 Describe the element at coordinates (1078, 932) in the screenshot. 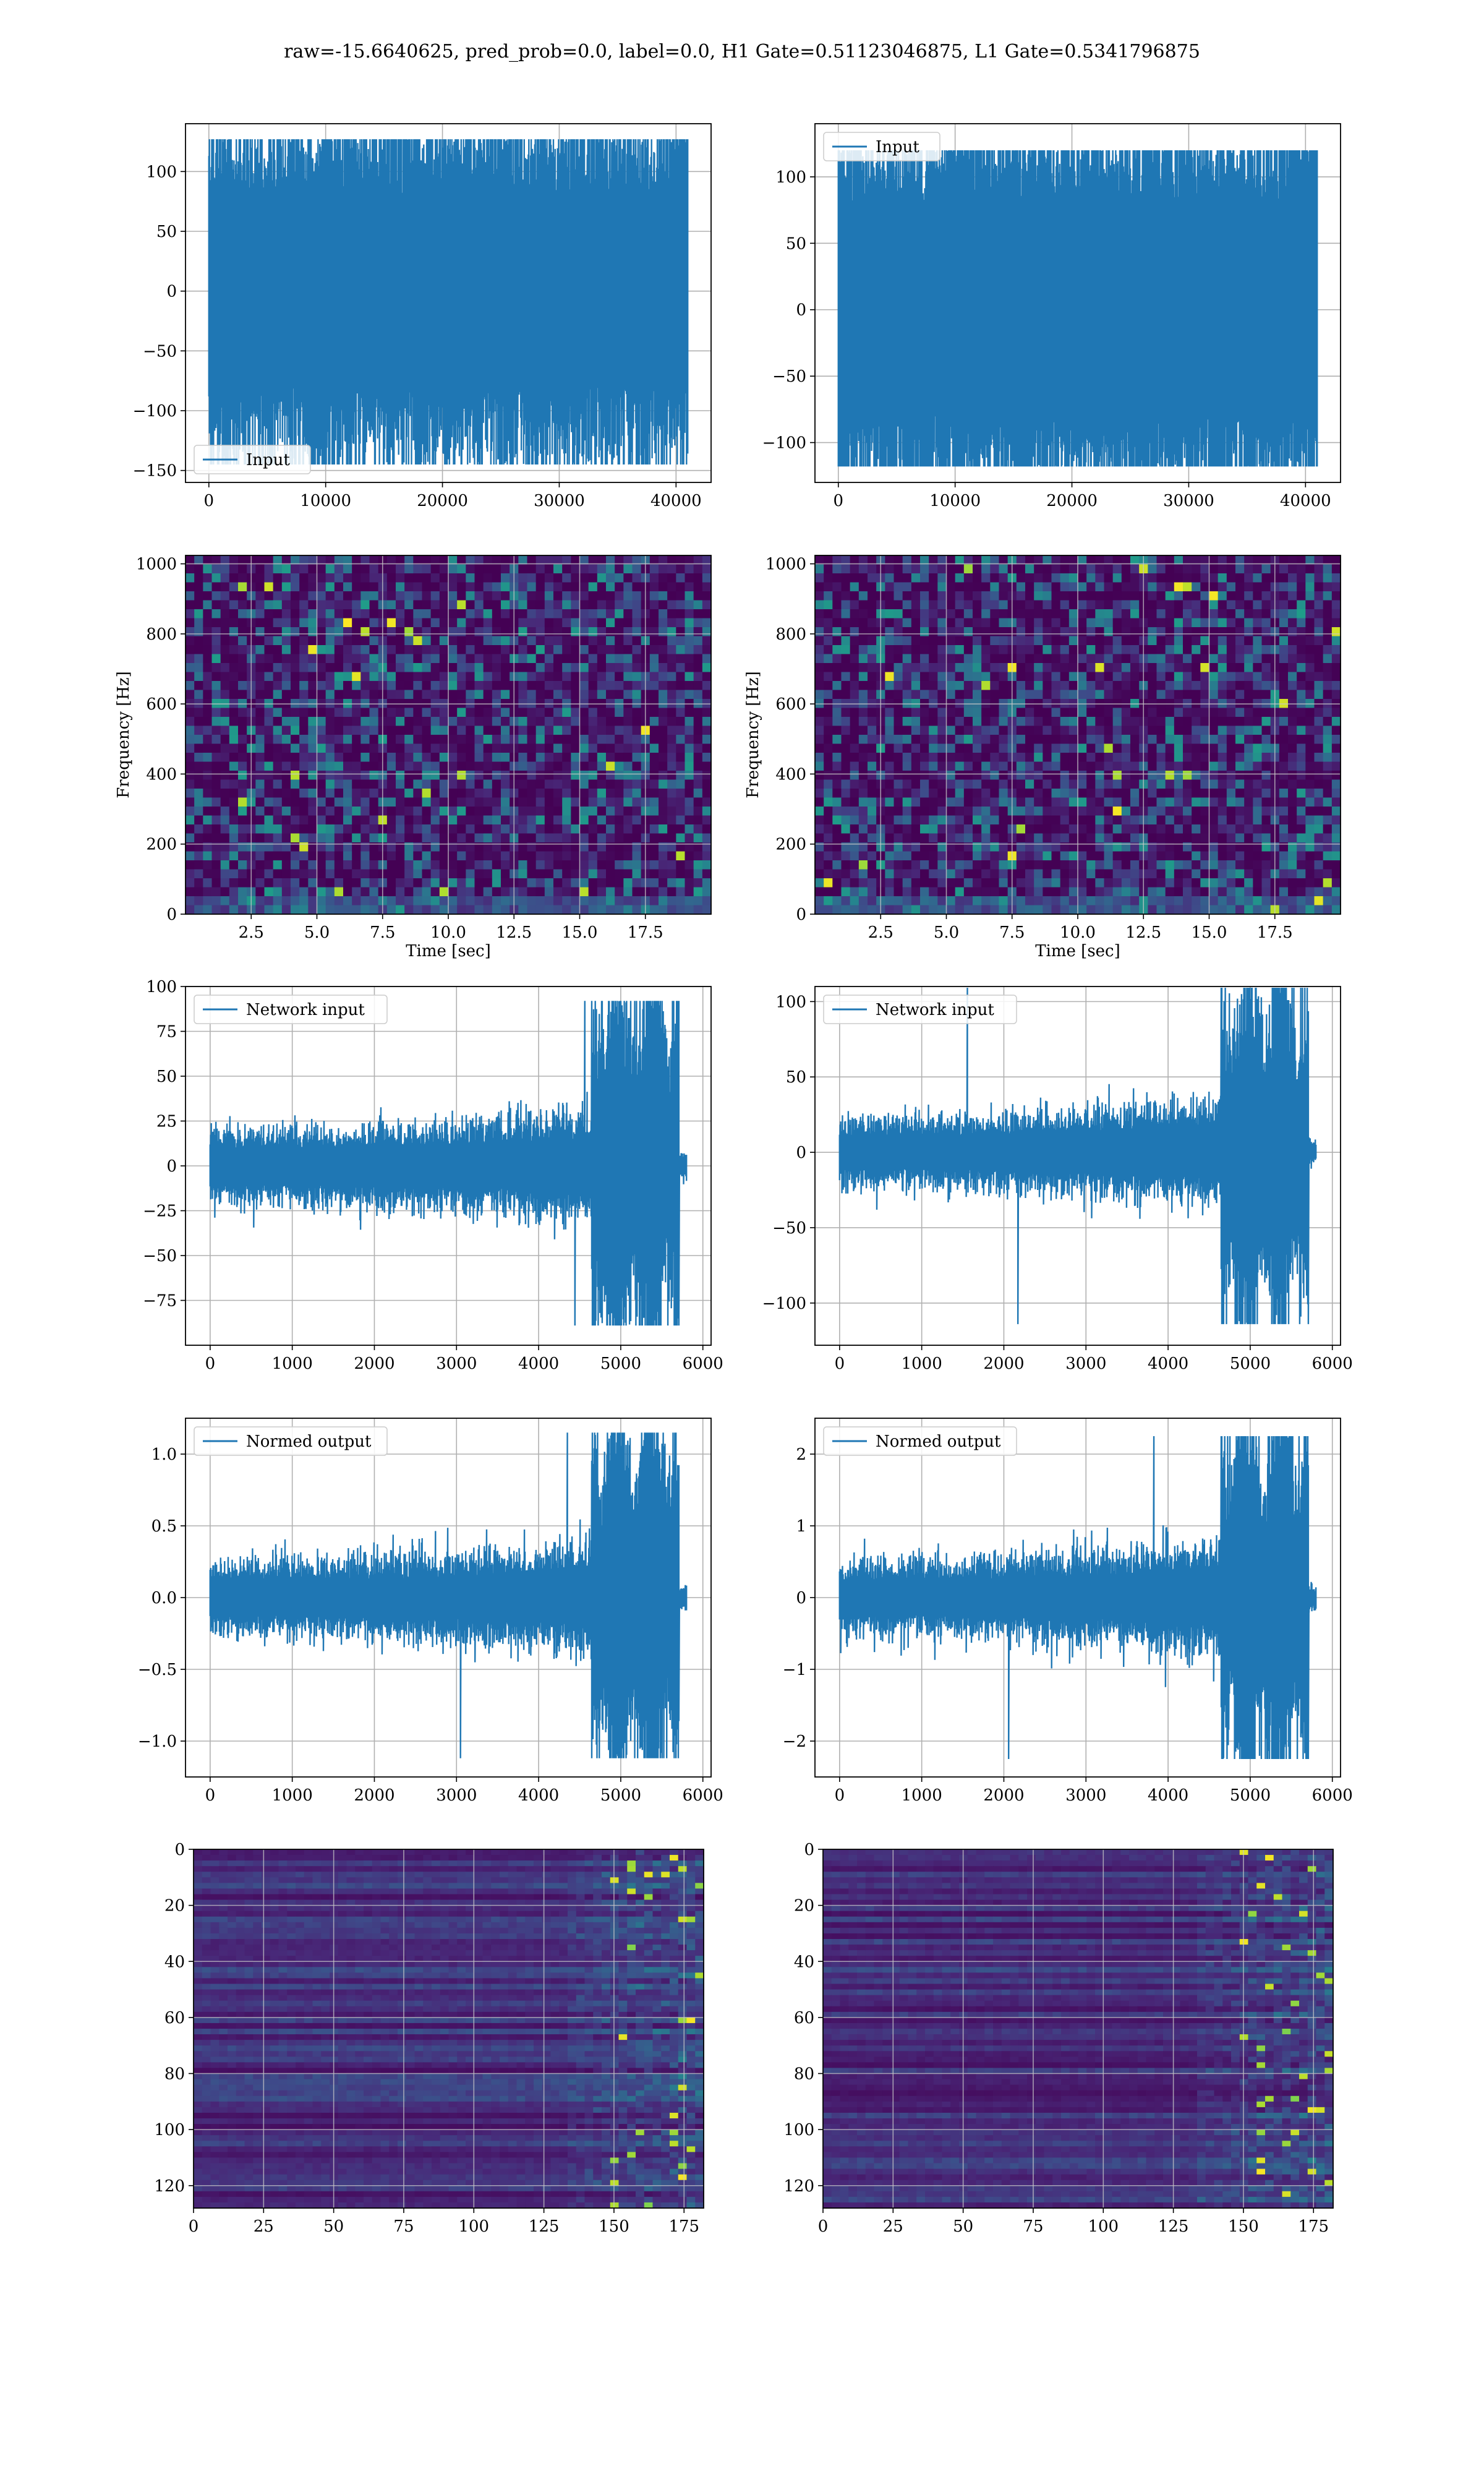

I see `x-tick-label: 10.0` at that location.